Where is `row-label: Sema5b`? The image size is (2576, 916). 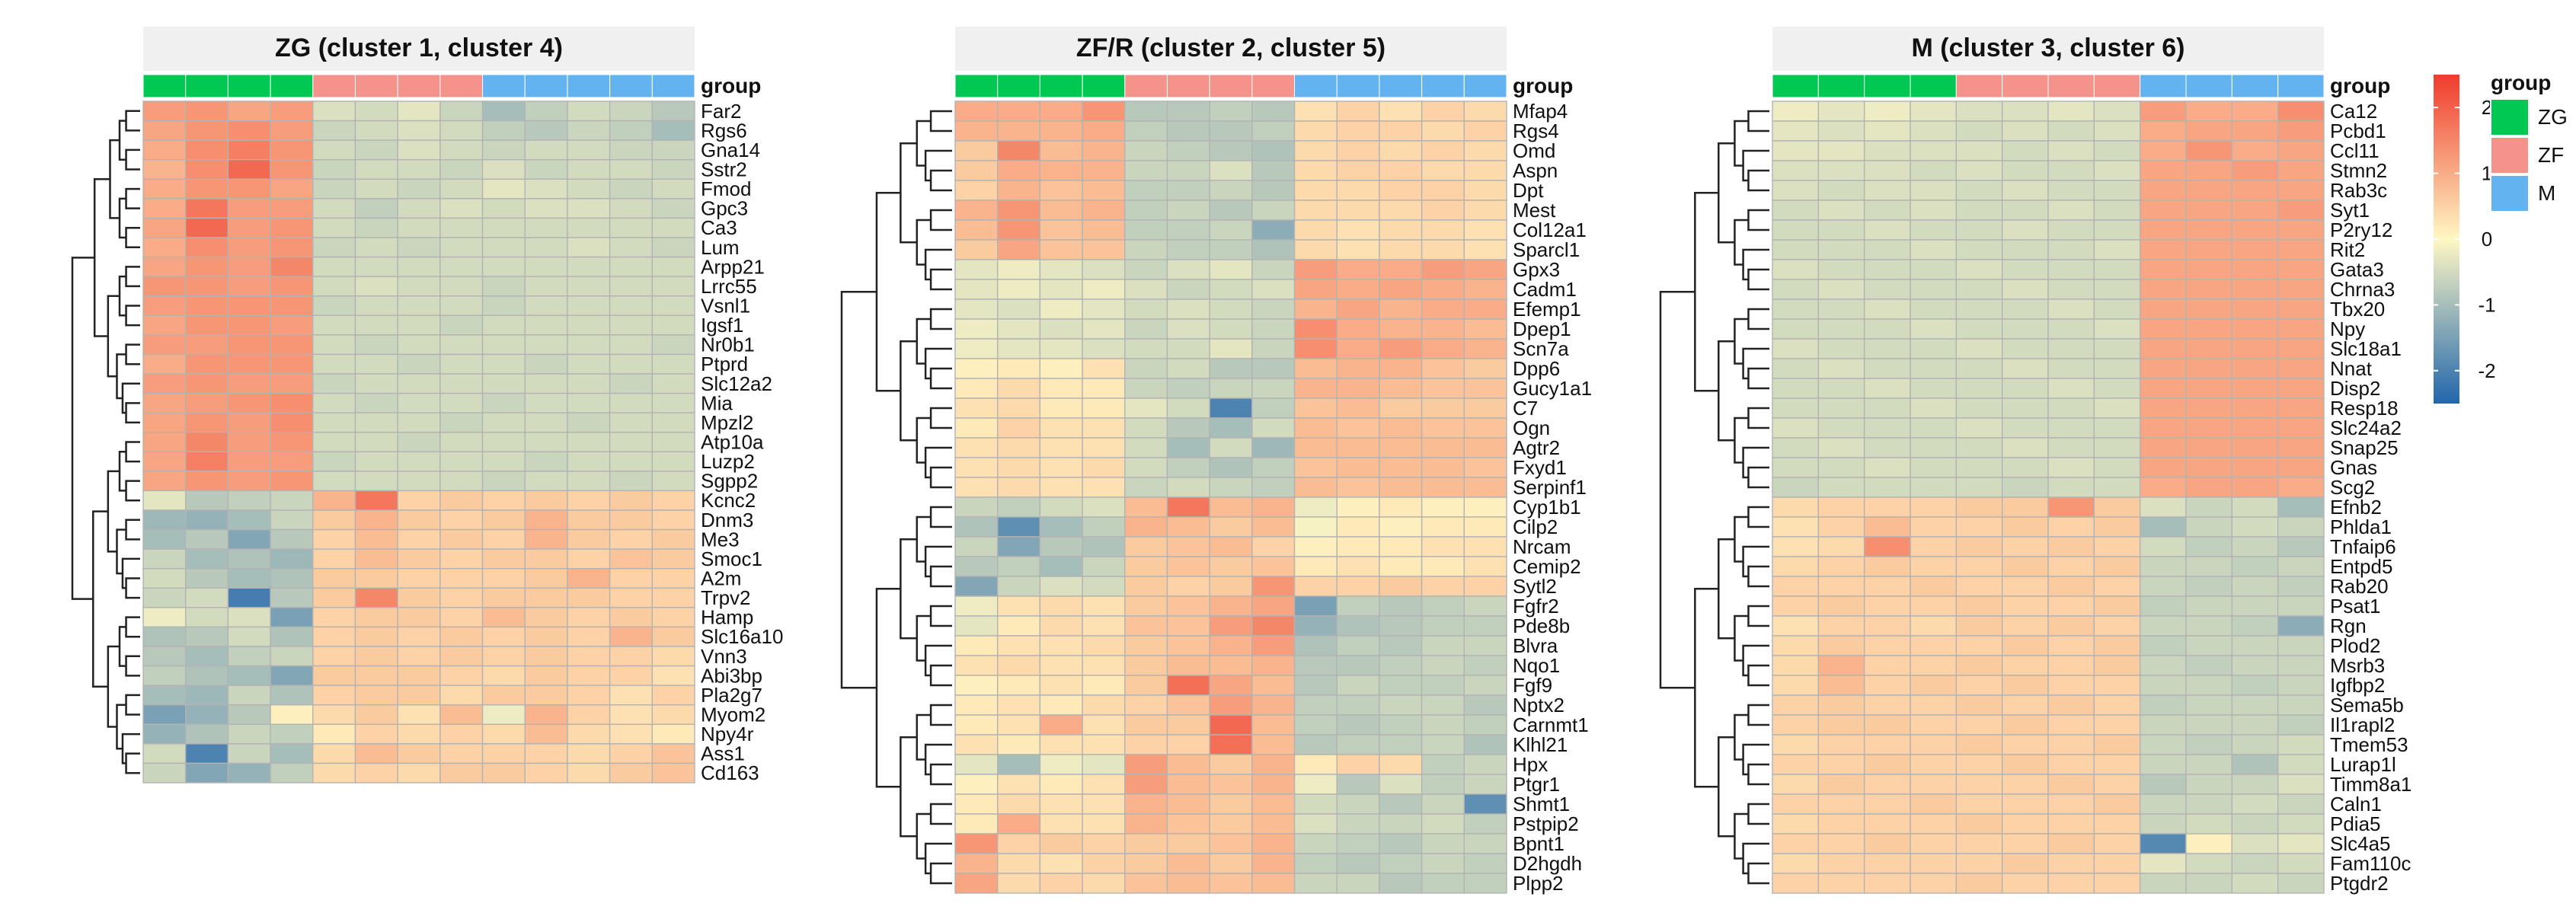 row-label: Sema5b is located at coordinates (2367, 705).